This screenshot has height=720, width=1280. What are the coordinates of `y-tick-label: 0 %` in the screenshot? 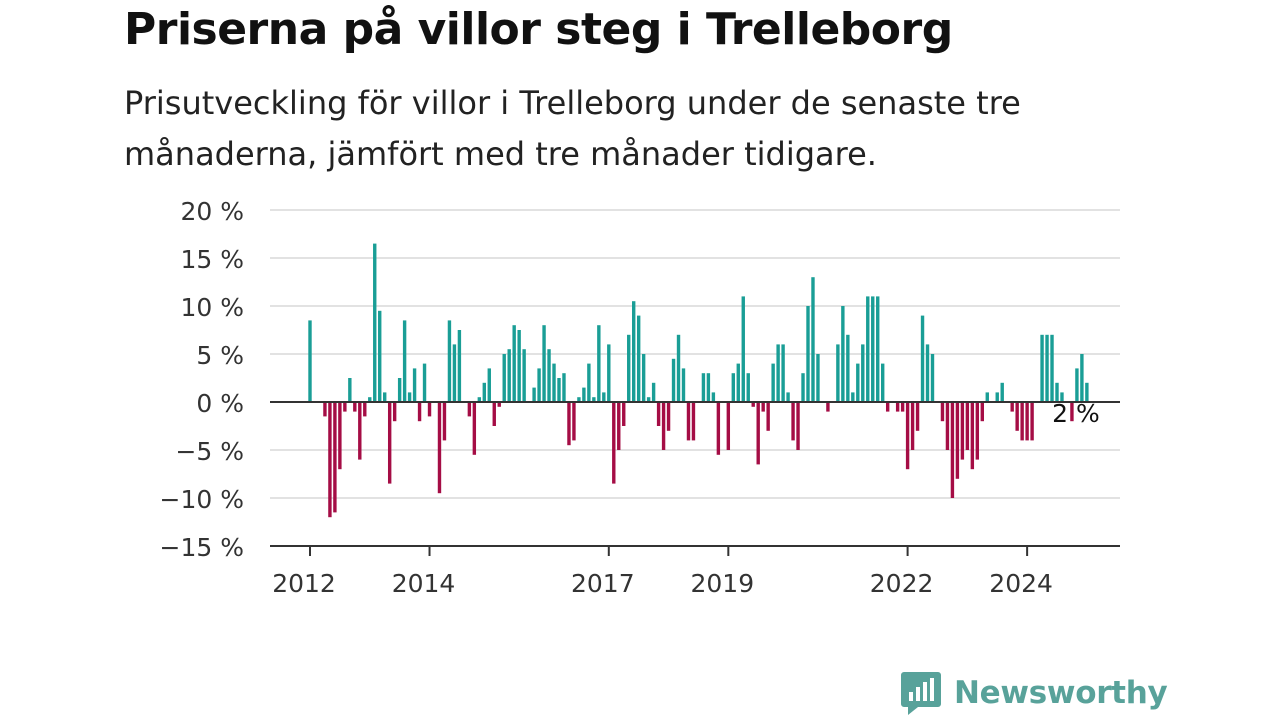 It's located at (220, 403).